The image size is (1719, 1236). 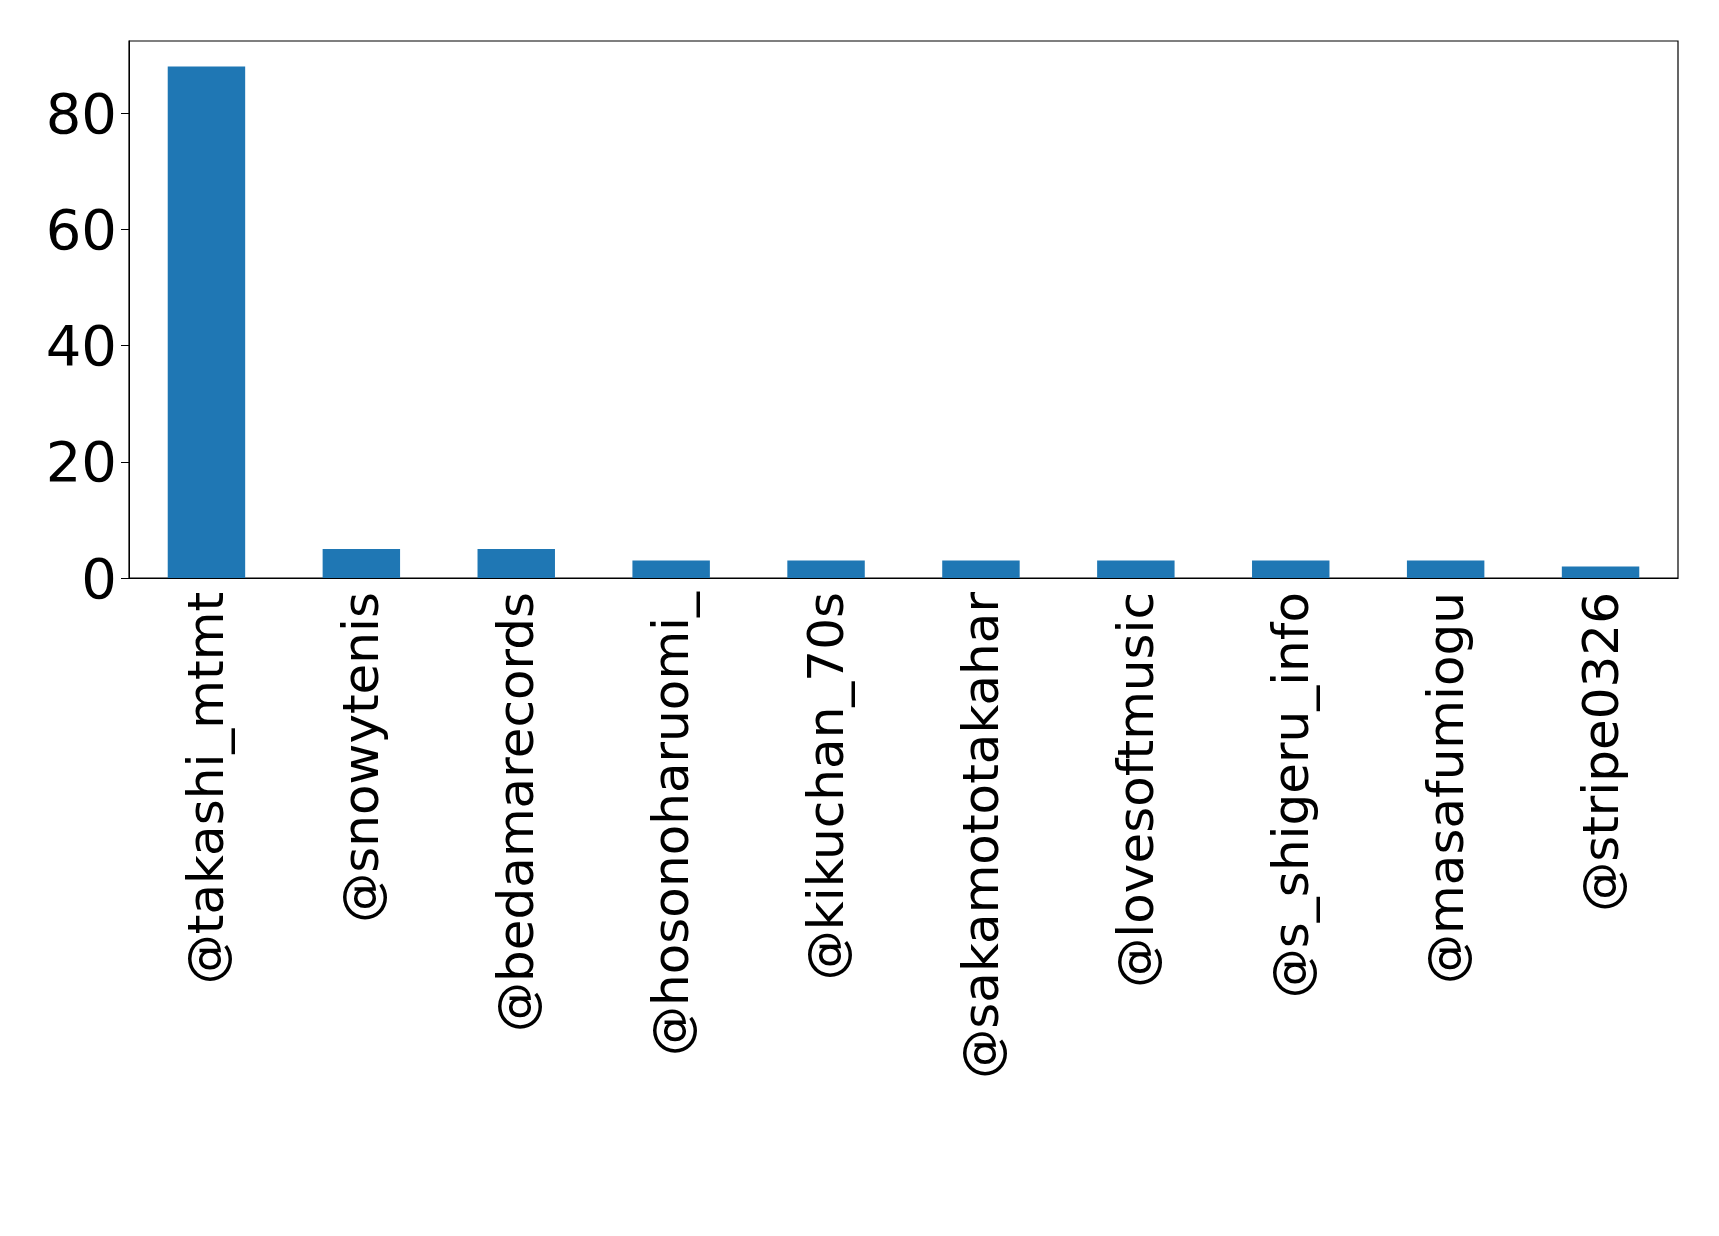 What do you see at coordinates (826, 786) in the screenshot?
I see `x-tick-label: @kikuchan_70s` at bounding box center [826, 786].